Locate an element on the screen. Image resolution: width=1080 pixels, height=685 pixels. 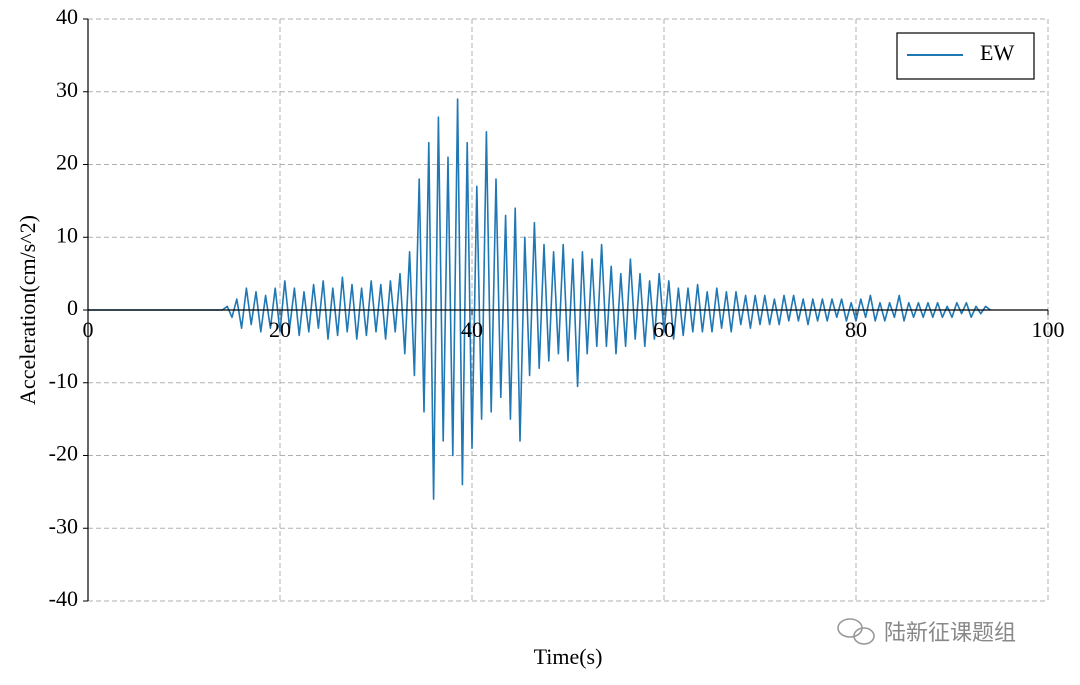
x-tick-label: 80 is located at coordinates (856, 329).